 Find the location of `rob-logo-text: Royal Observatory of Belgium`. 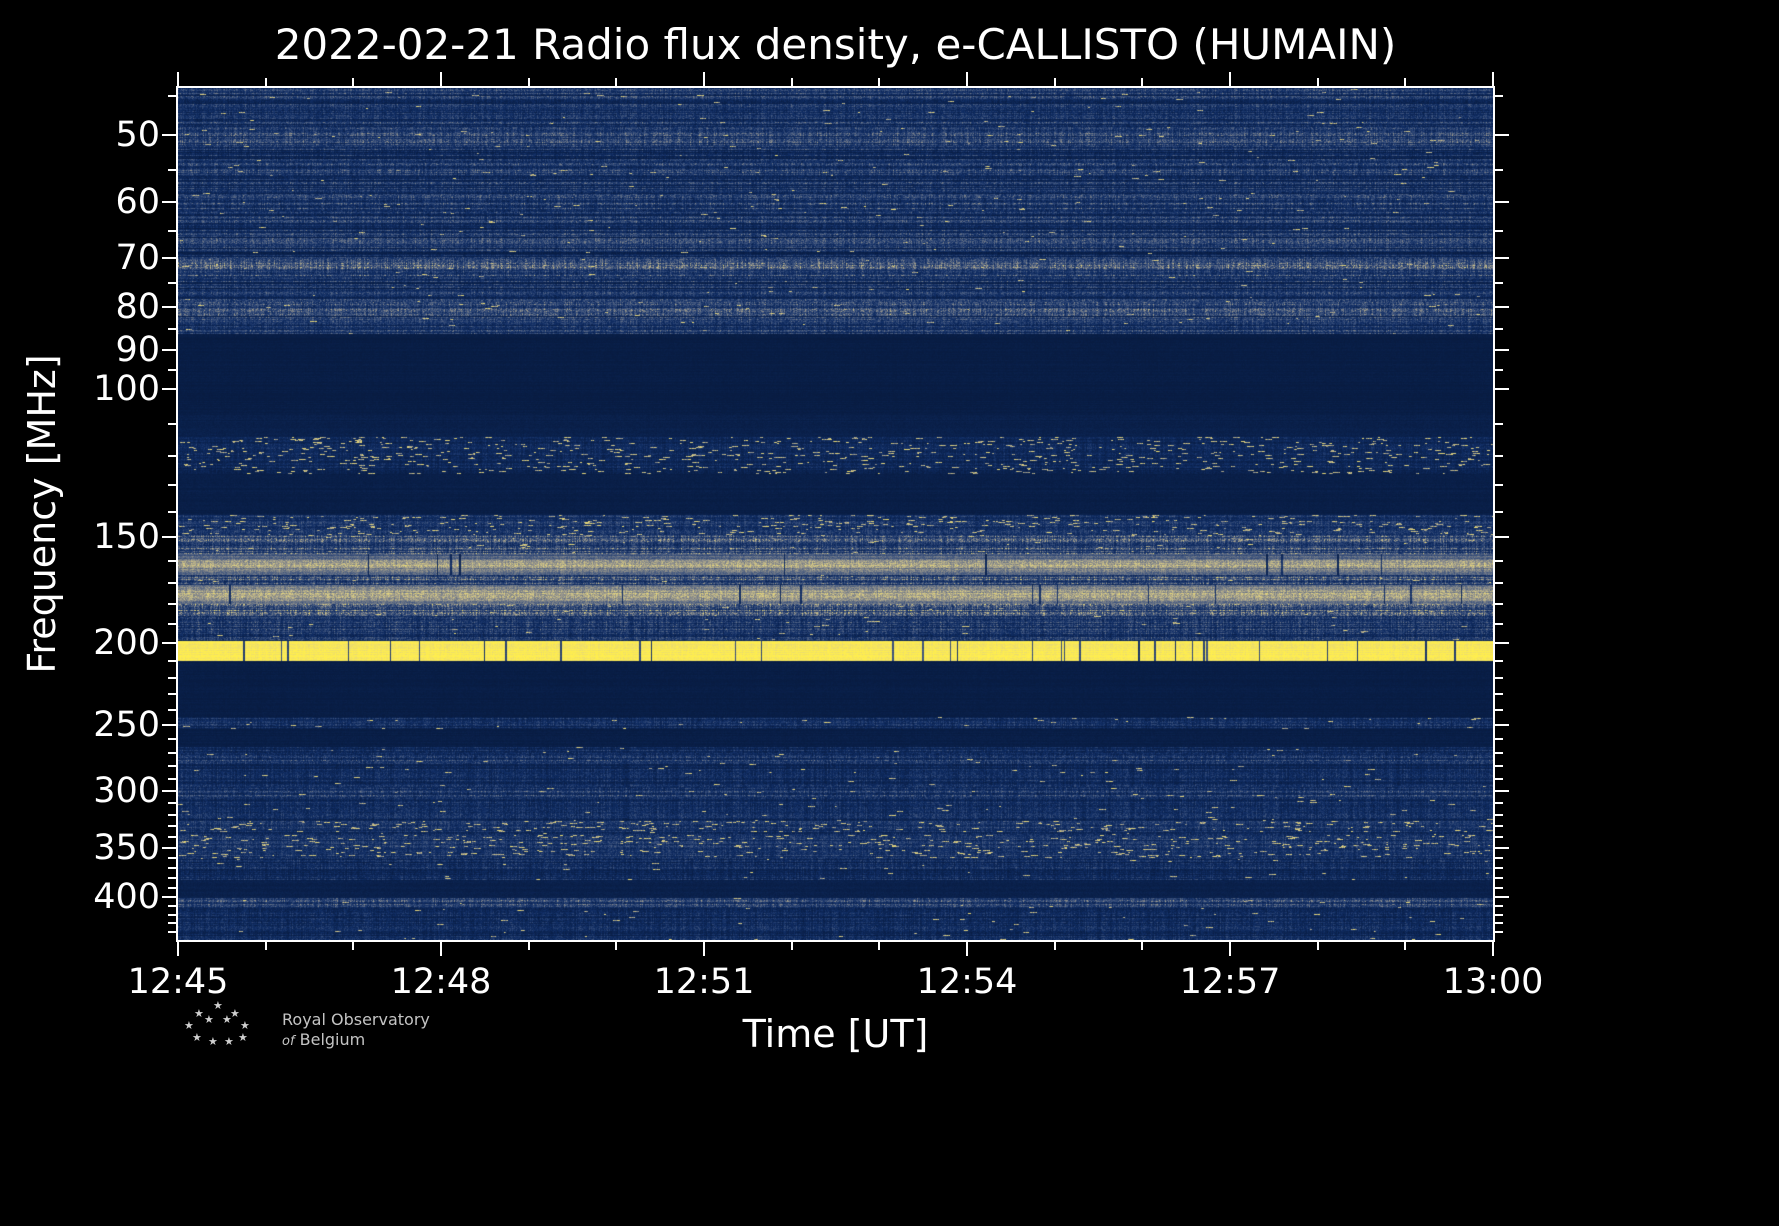

rob-logo-text: Royal Observatory of Belgium is located at coordinates (356, 1031).